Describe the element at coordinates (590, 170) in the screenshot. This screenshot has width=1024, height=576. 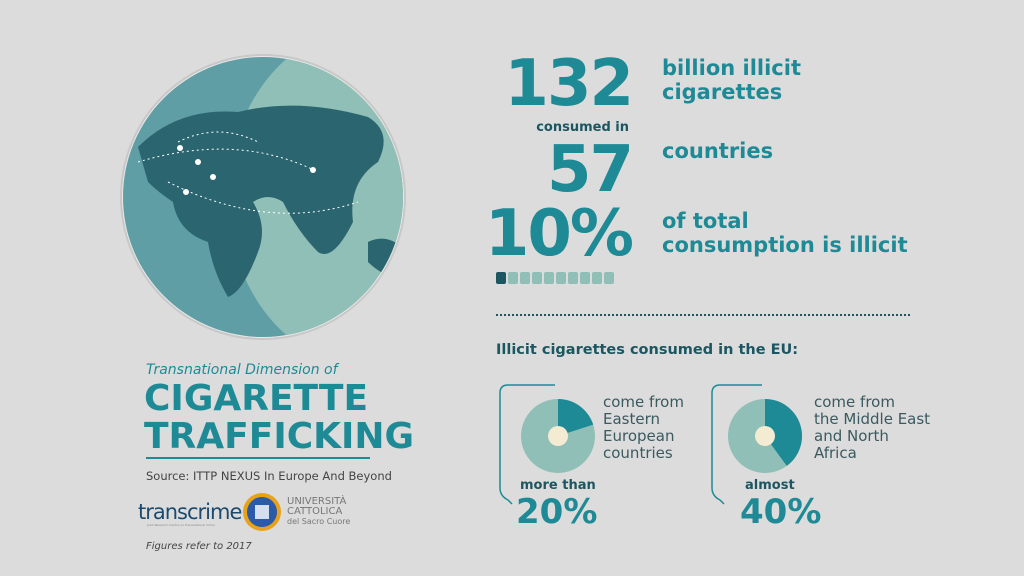
I see `countries-value: 57` at that location.